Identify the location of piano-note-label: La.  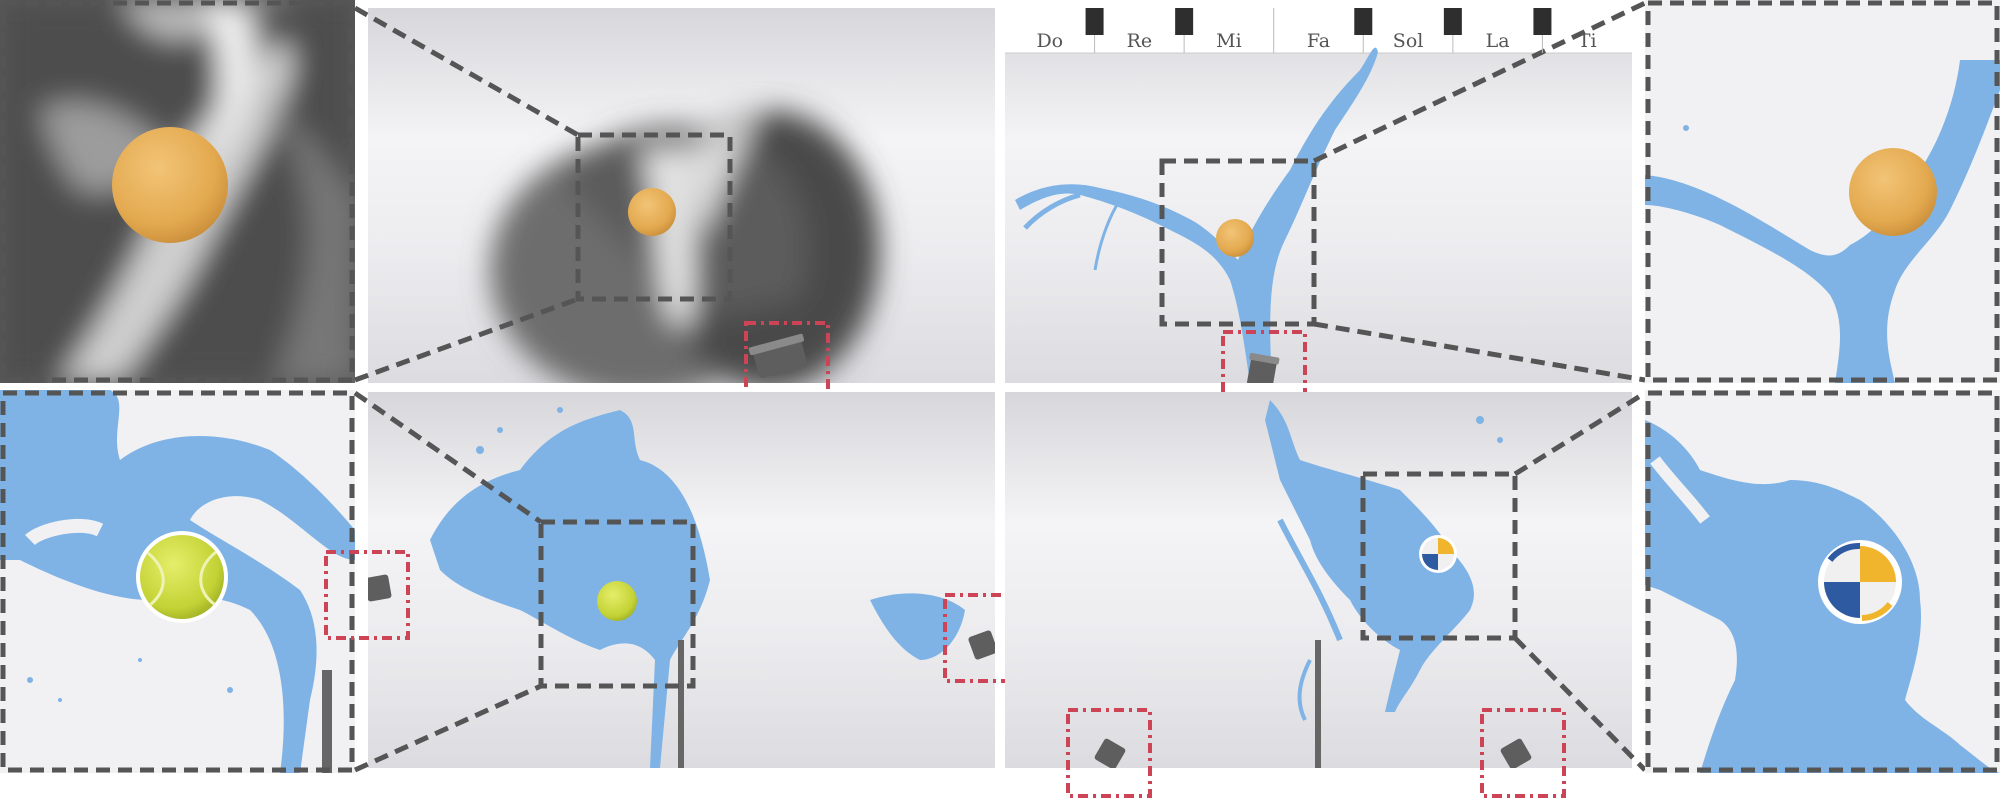
(1498, 41).